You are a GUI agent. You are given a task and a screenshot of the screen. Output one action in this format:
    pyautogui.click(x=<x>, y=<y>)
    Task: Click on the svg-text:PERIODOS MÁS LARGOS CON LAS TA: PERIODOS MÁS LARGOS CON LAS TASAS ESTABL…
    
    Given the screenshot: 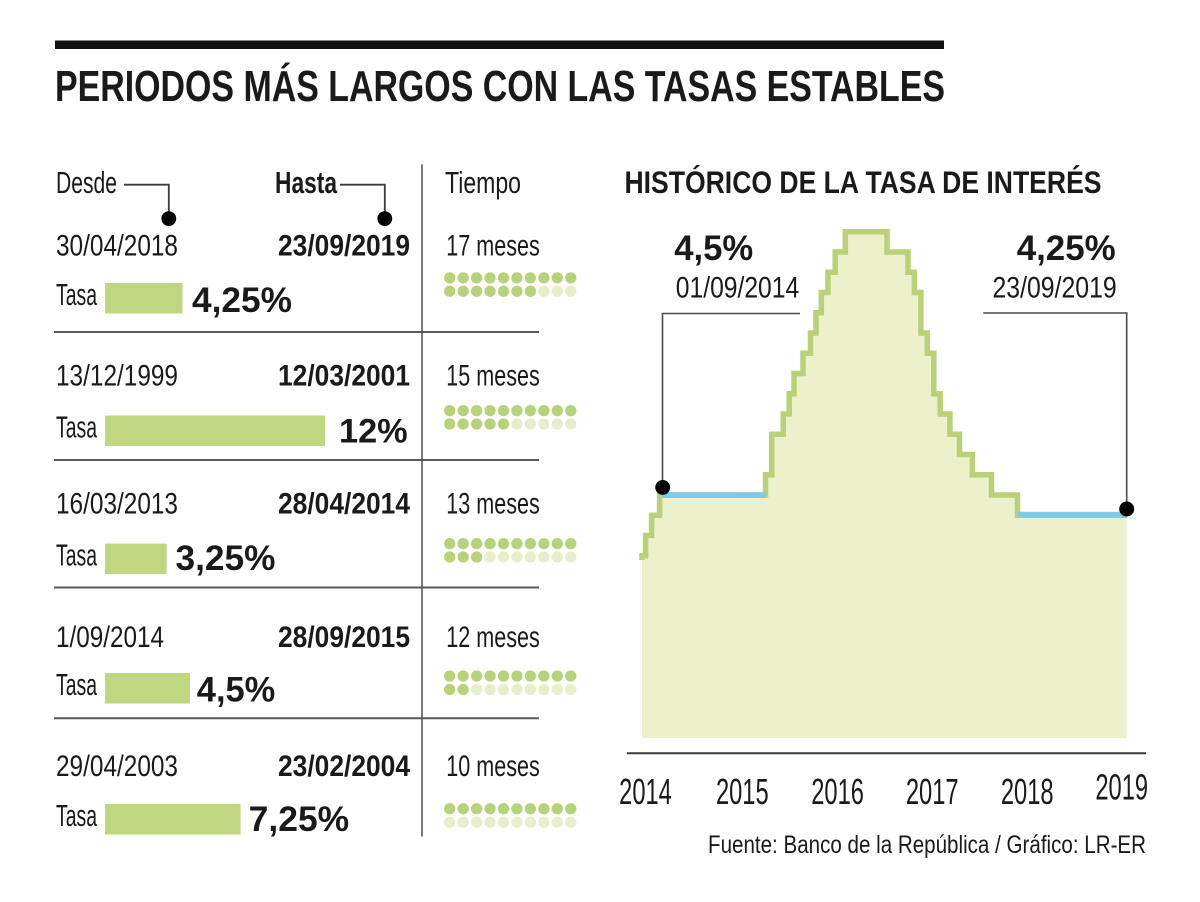 What is the action you would take?
    pyautogui.click(x=500, y=86)
    